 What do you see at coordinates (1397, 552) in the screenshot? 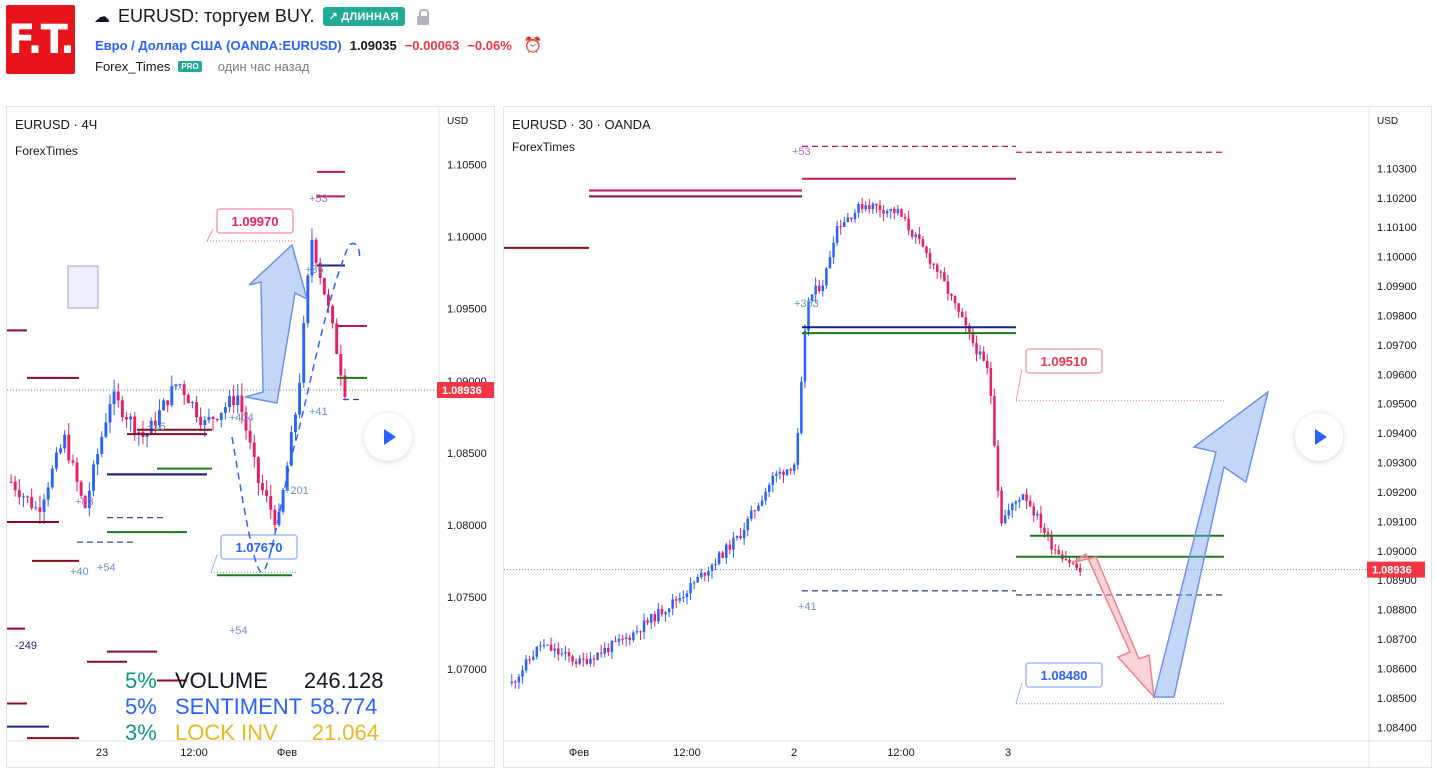
I see `y-tick-label: 1.09000` at bounding box center [1397, 552].